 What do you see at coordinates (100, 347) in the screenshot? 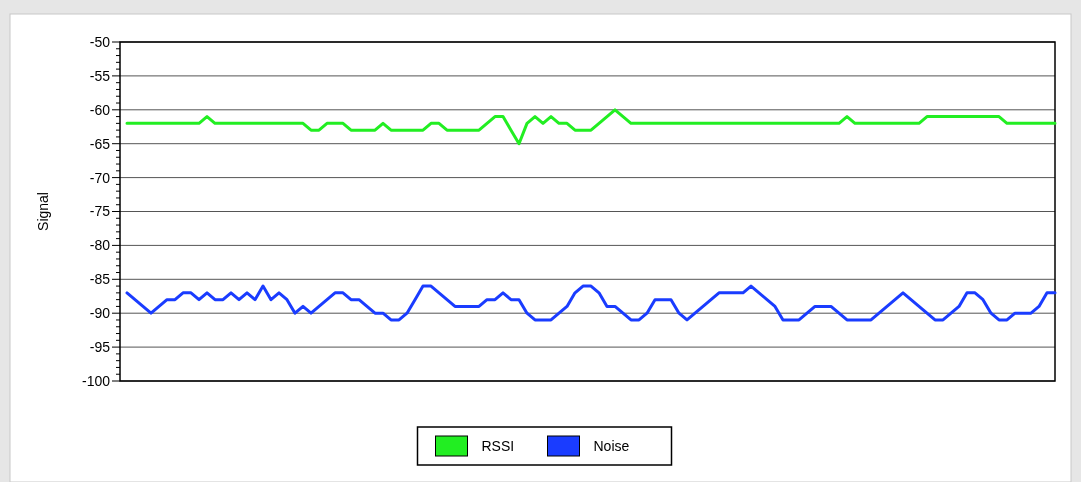
I see `y-tick-label: -95` at bounding box center [100, 347].